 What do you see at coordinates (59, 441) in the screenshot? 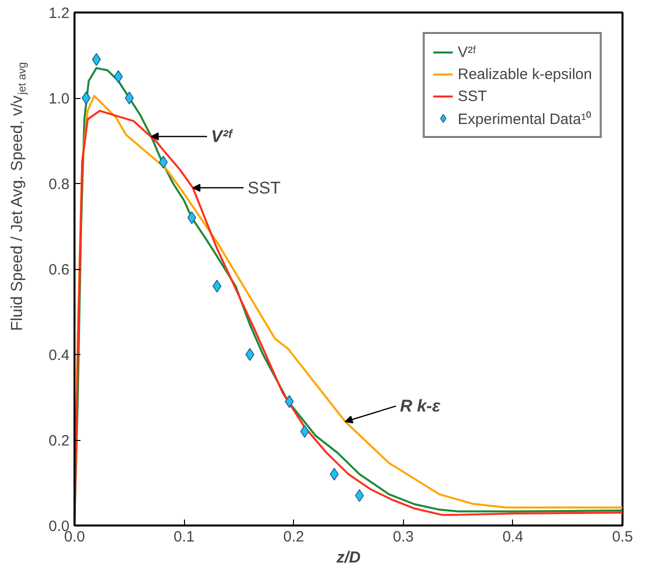
I see `y-tick-label: 0.2` at bounding box center [59, 441].